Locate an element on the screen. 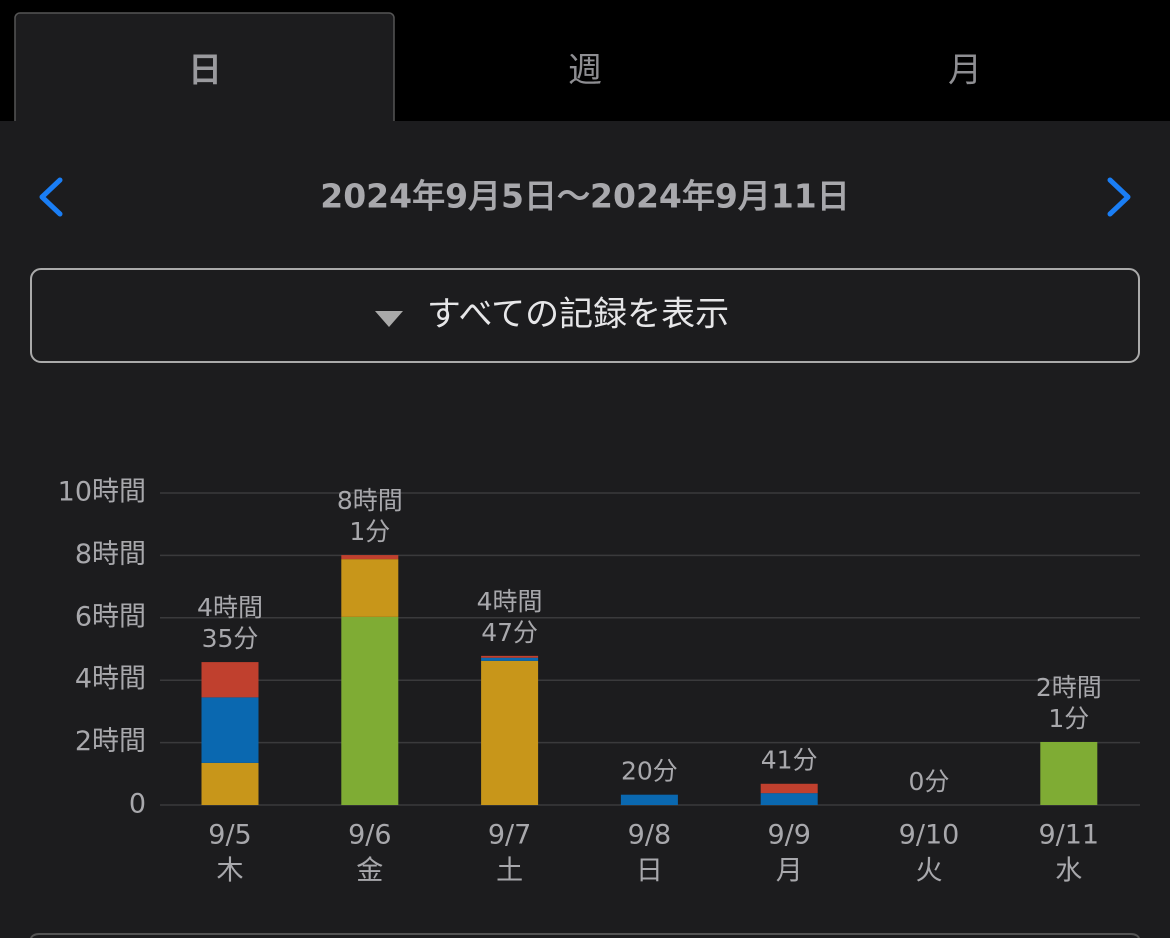 This screenshot has width=1170, height=938. tab: 日 is located at coordinates (205, 71).